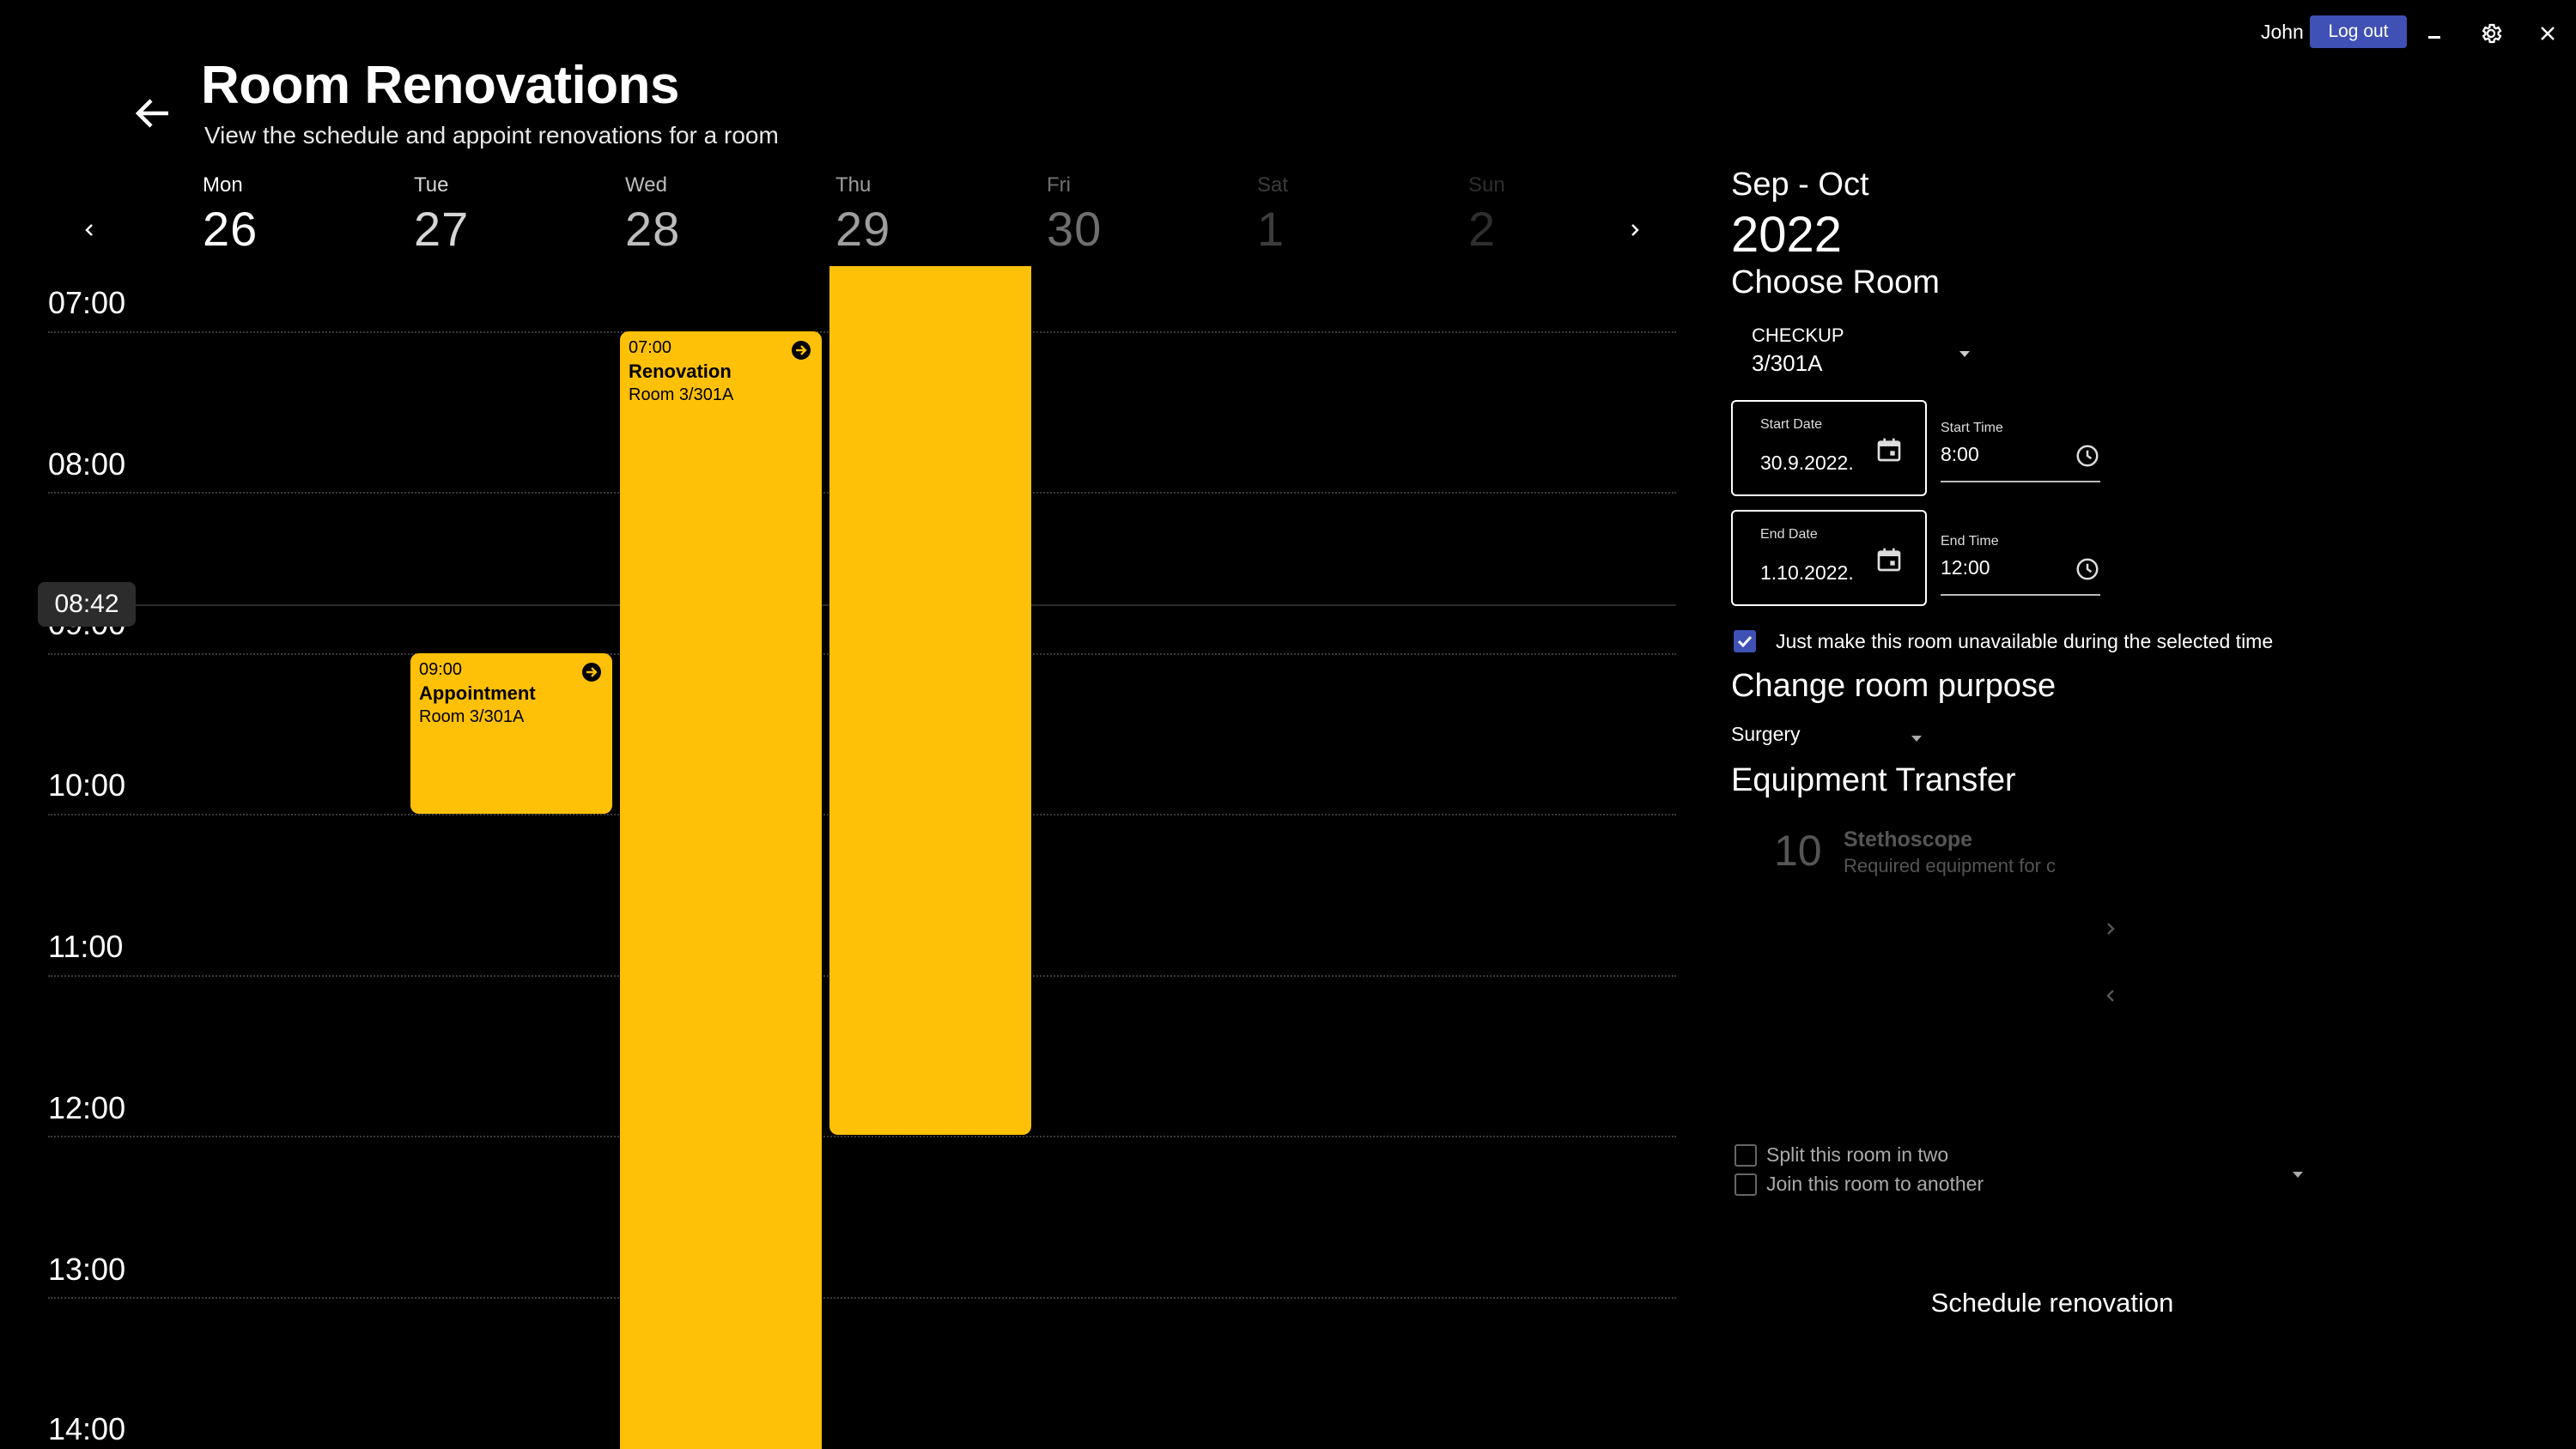 Image resolution: width=2576 pixels, height=1449 pixels. I want to click on day-name: Fri, so click(1059, 185).